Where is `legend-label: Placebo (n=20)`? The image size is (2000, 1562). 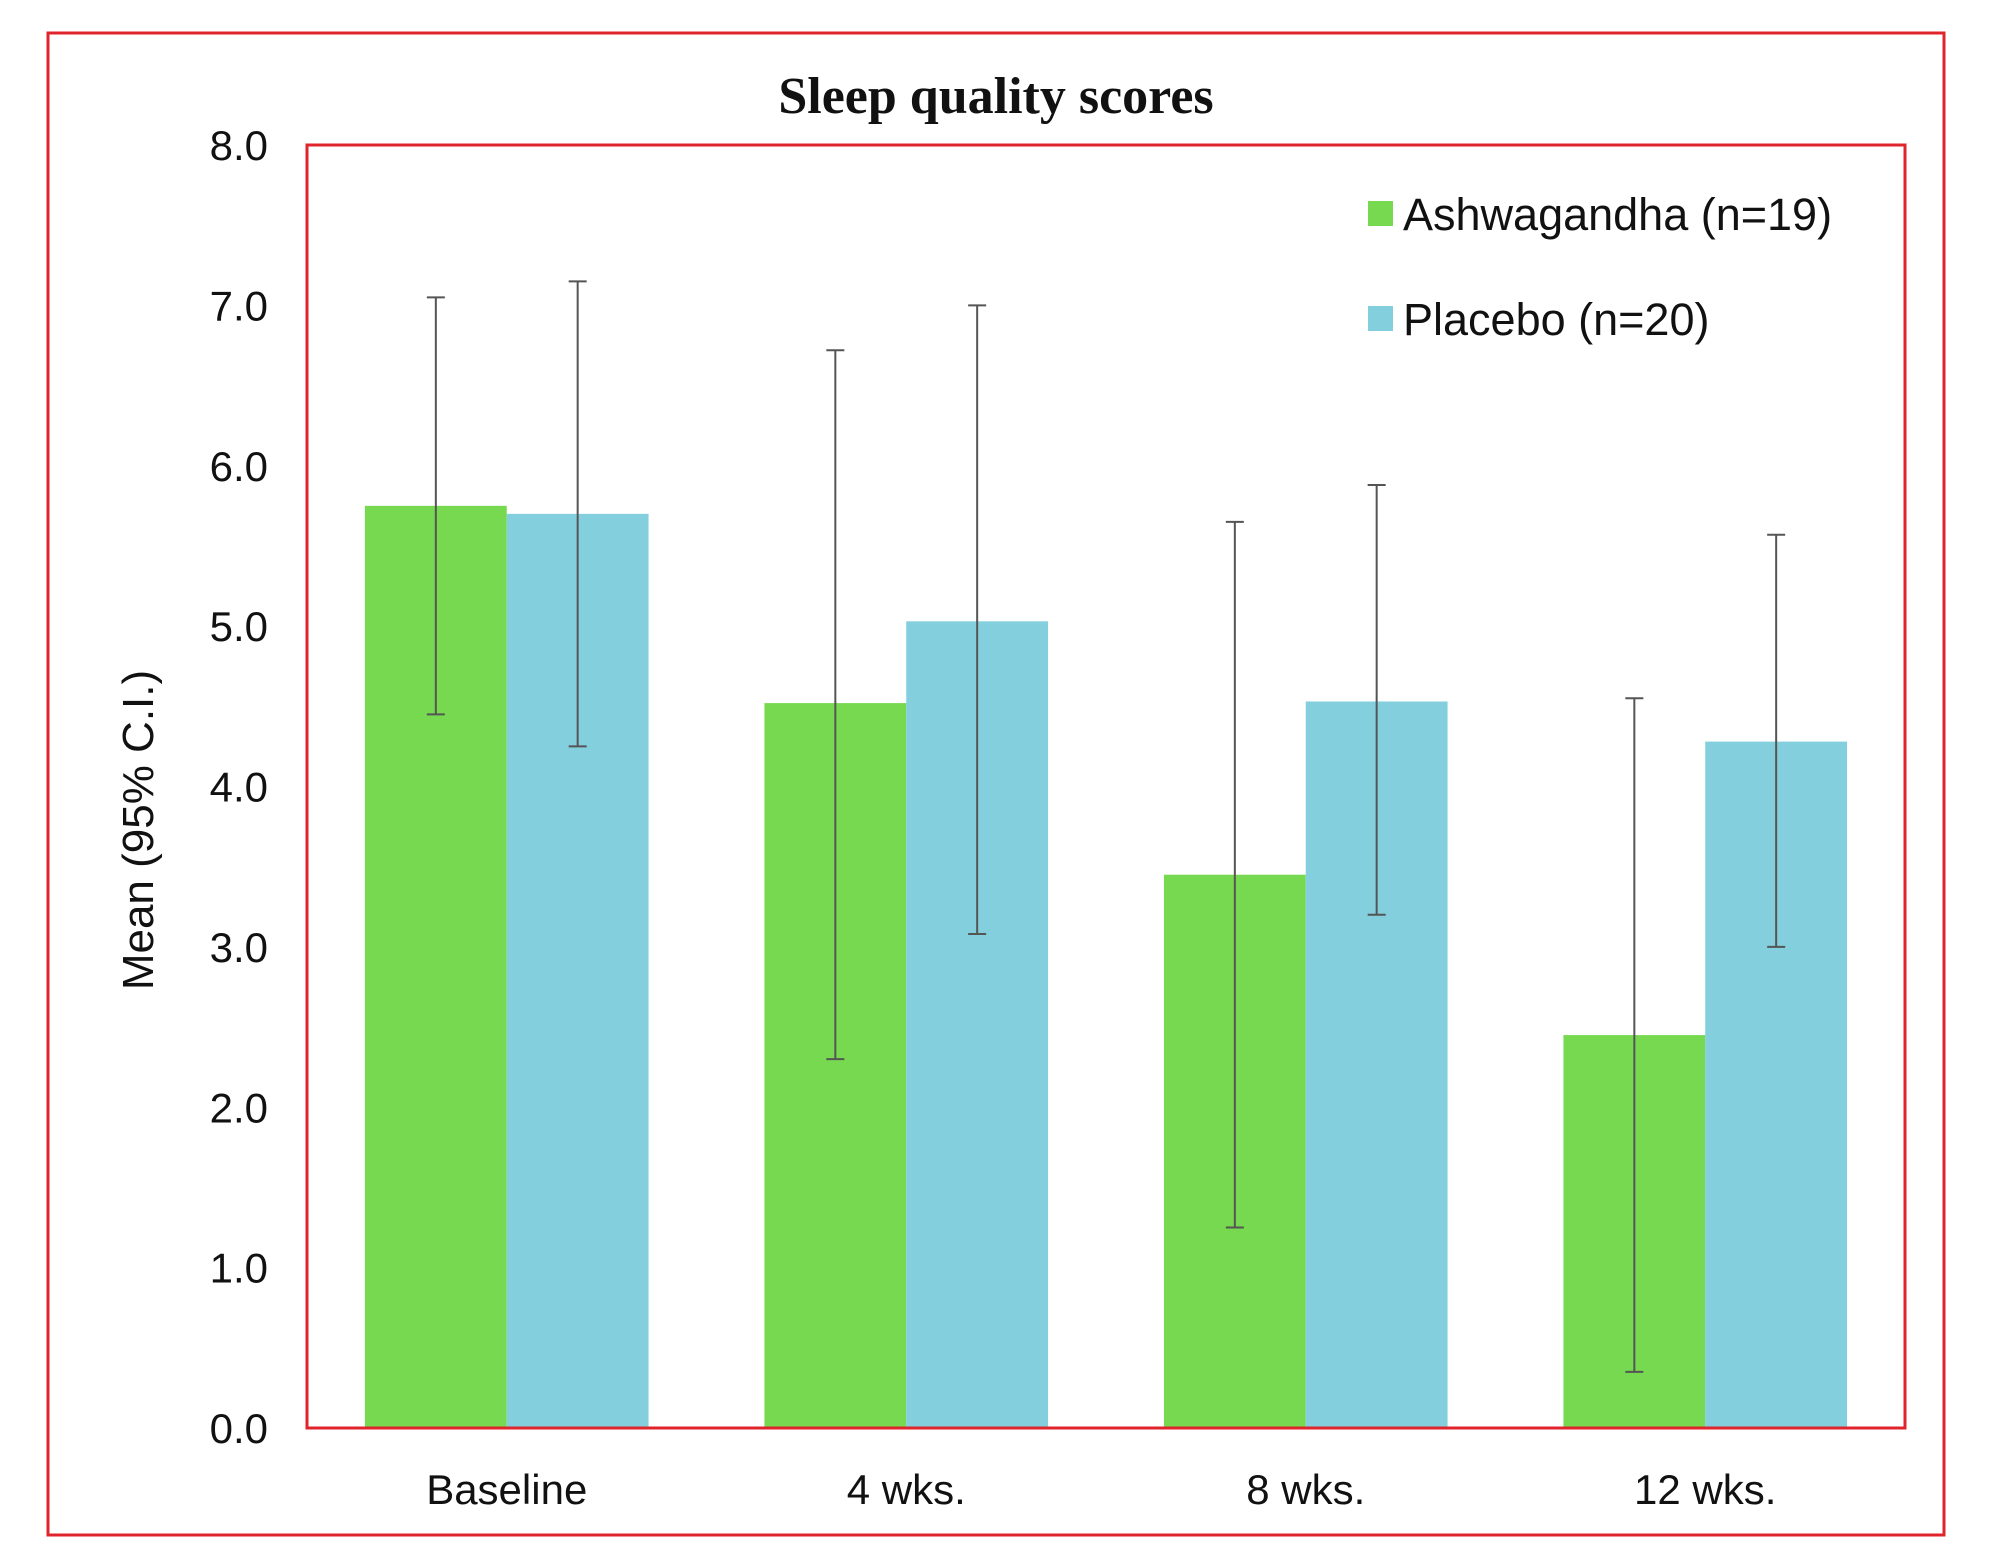
legend-label: Placebo (n=20) is located at coordinates (1556, 319).